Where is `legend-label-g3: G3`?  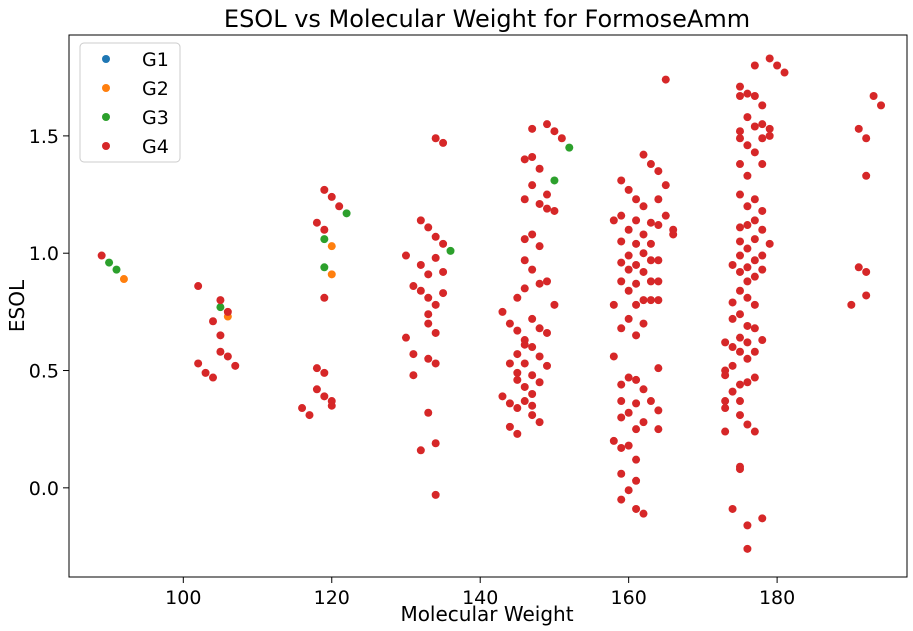
legend-label-g3: G3 is located at coordinates (155, 118).